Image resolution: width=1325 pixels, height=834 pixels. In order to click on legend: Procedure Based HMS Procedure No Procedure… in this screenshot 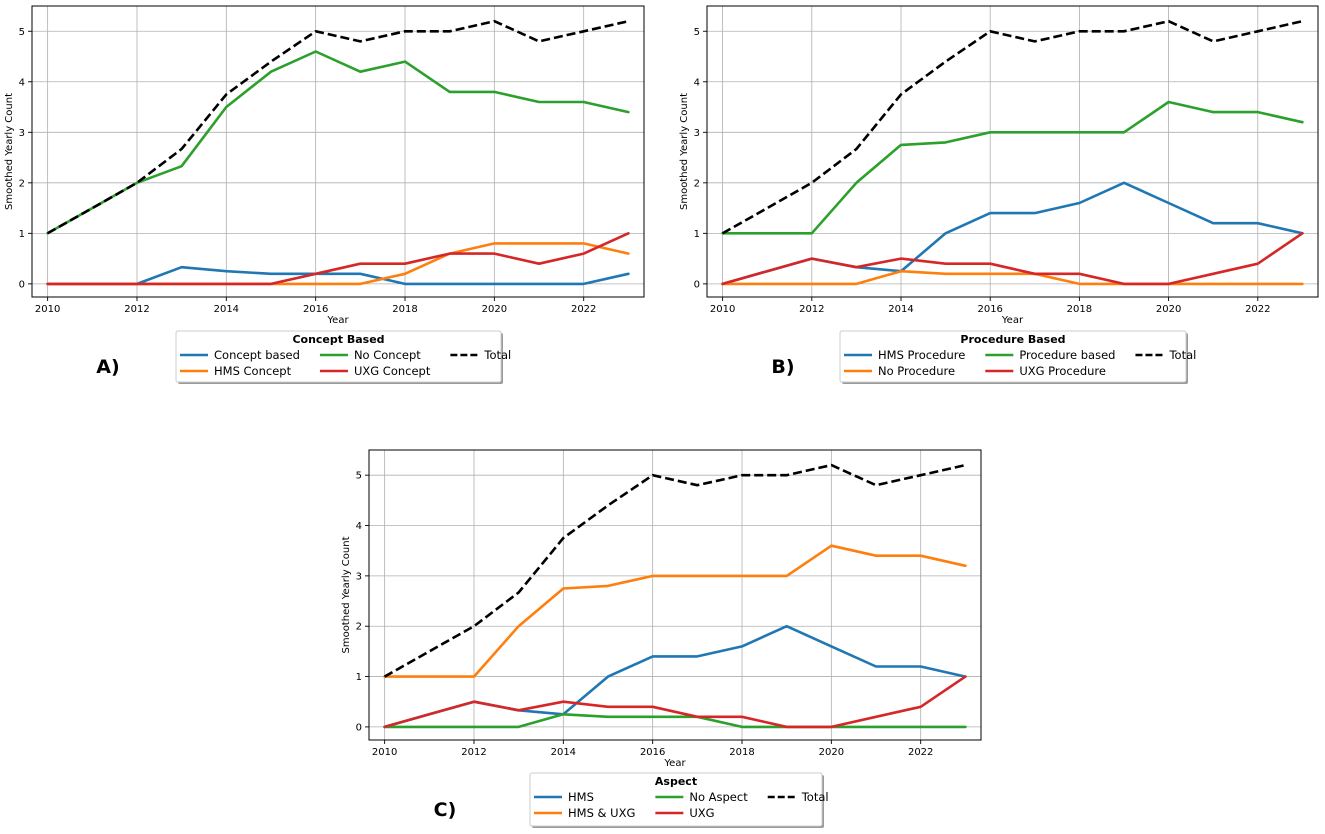, I will do `click(1017, 357)`.